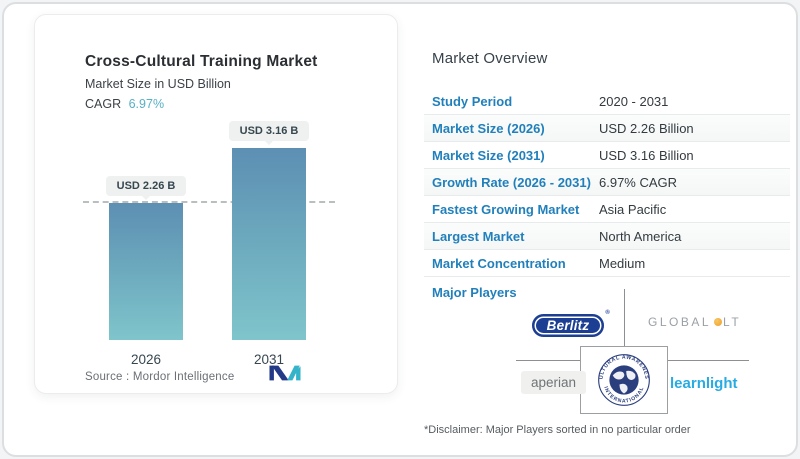 The width and height of the screenshot is (800, 459). I want to click on major-players-label: Major Players, so click(474, 292).